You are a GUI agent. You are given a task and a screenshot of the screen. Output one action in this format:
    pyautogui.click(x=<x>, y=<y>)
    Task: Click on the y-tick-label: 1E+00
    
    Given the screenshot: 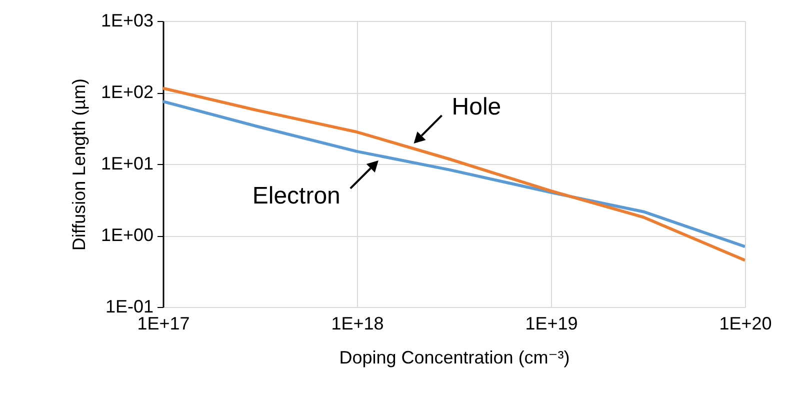 What is the action you would take?
    pyautogui.click(x=127, y=235)
    